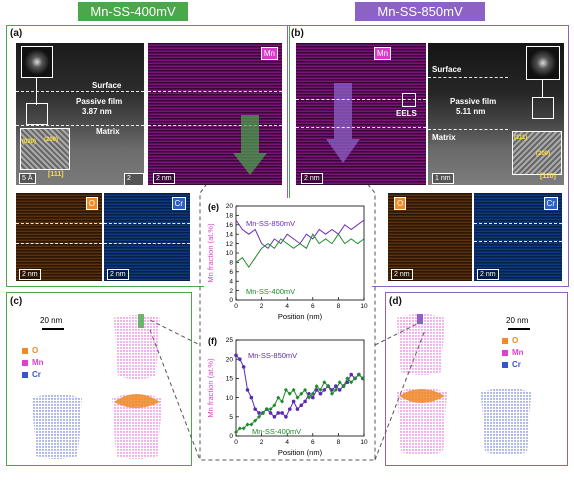 This screenshot has width=574, height=484. Describe the element at coordinates (543, 63) in the screenshot. I see `fft-inset-b` at that location.